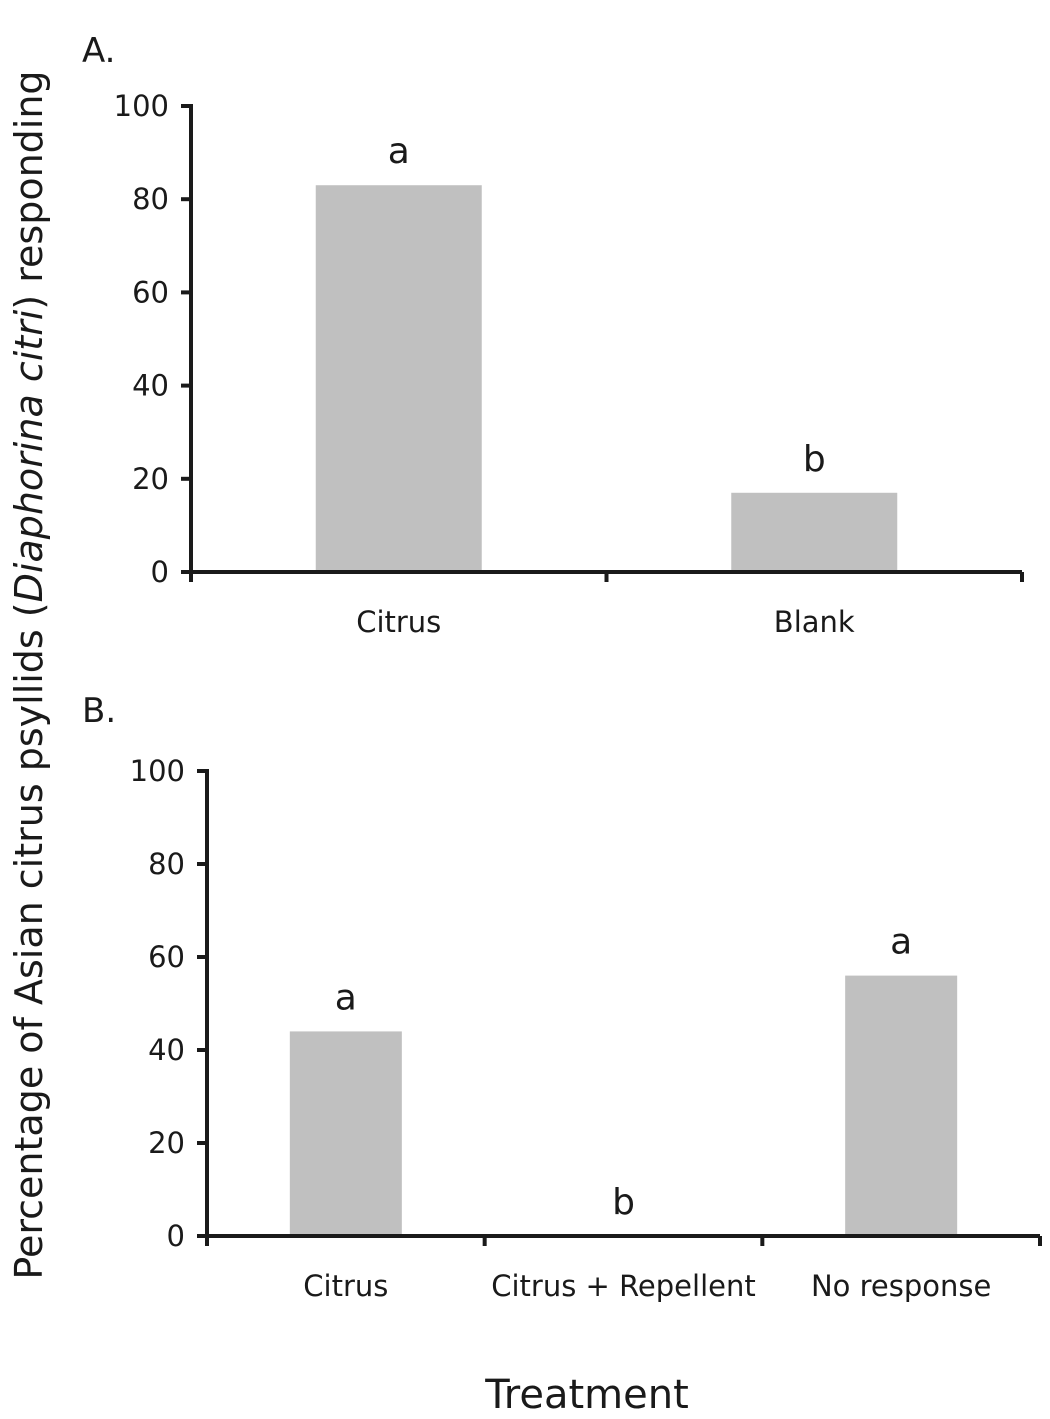  I want to click on significance-label-b-1: b, so click(623, 1202).